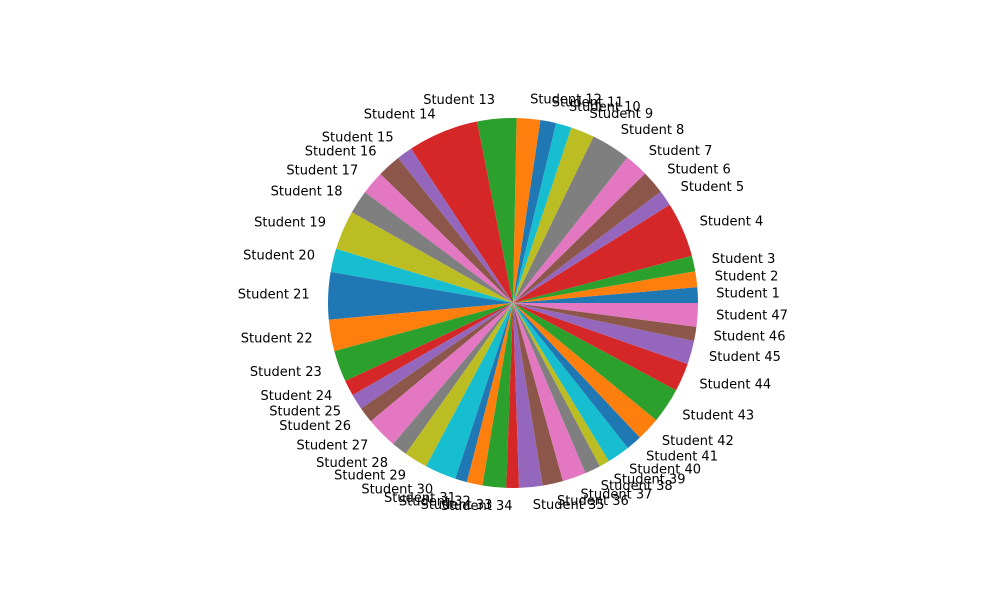  I want to click on slice-label: Student 24, so click(296, 396).